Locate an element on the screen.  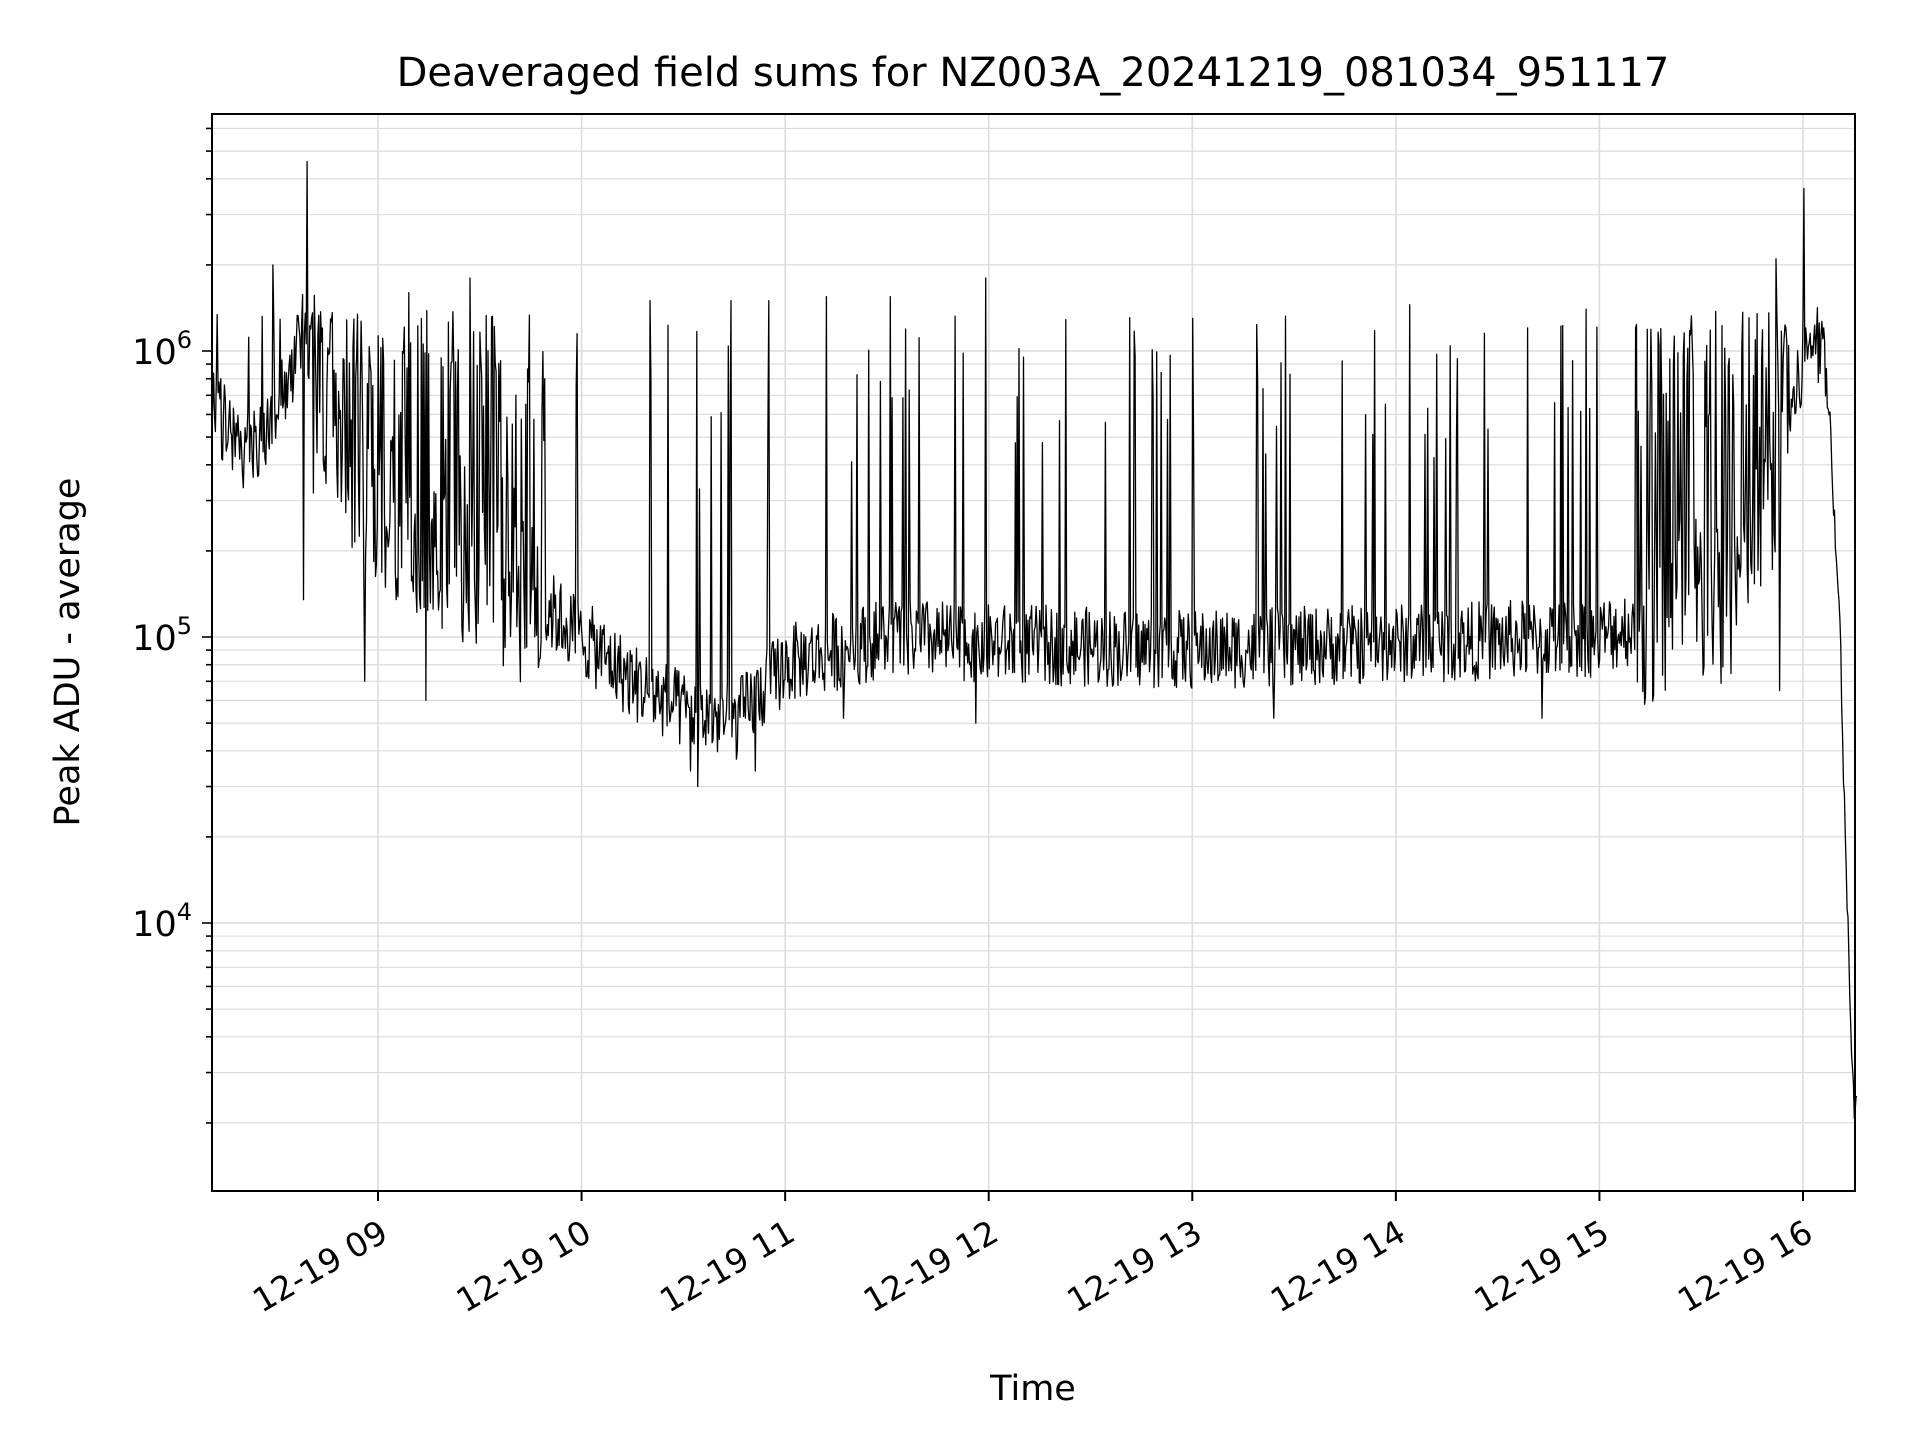
y-tick-label: 10⁴ is located at coordinates (162, 921).